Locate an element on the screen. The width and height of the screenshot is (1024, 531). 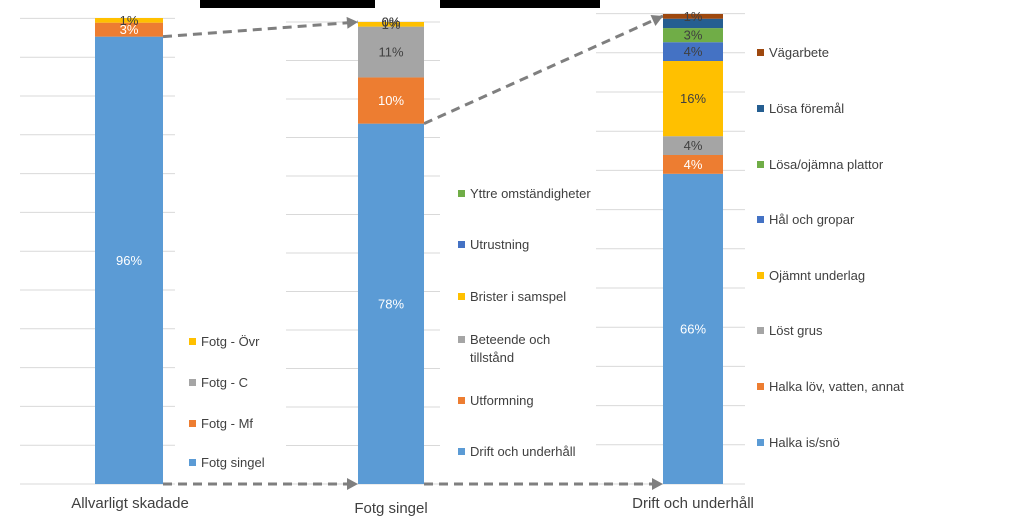
fotg-singel-data-label-drift-och-underhall: 78% is located at coordinates (391, 303).